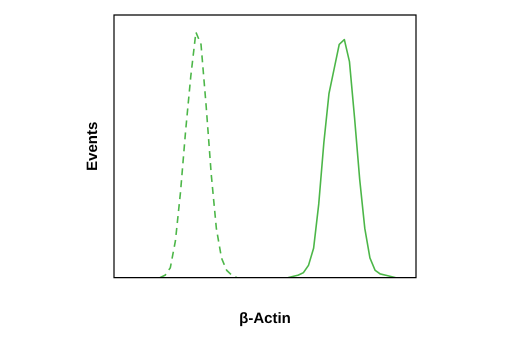  I want to click on y-axis-title: Events, so click(93, 146).